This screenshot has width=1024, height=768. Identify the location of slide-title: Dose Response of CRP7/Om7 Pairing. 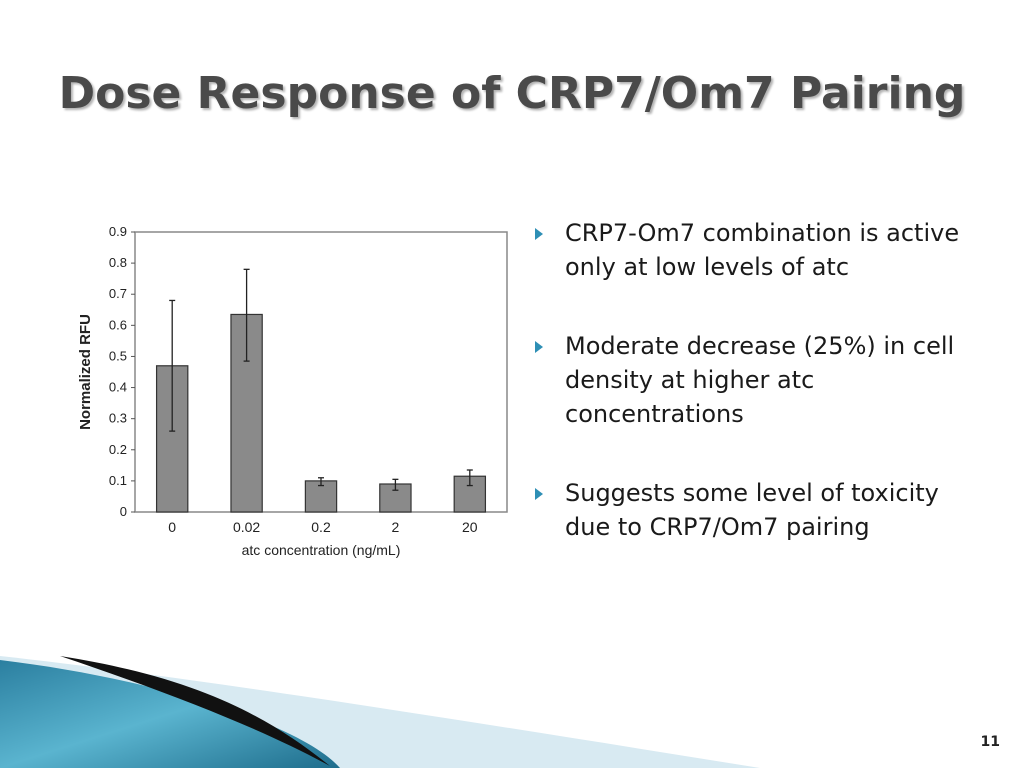
(512, 93).